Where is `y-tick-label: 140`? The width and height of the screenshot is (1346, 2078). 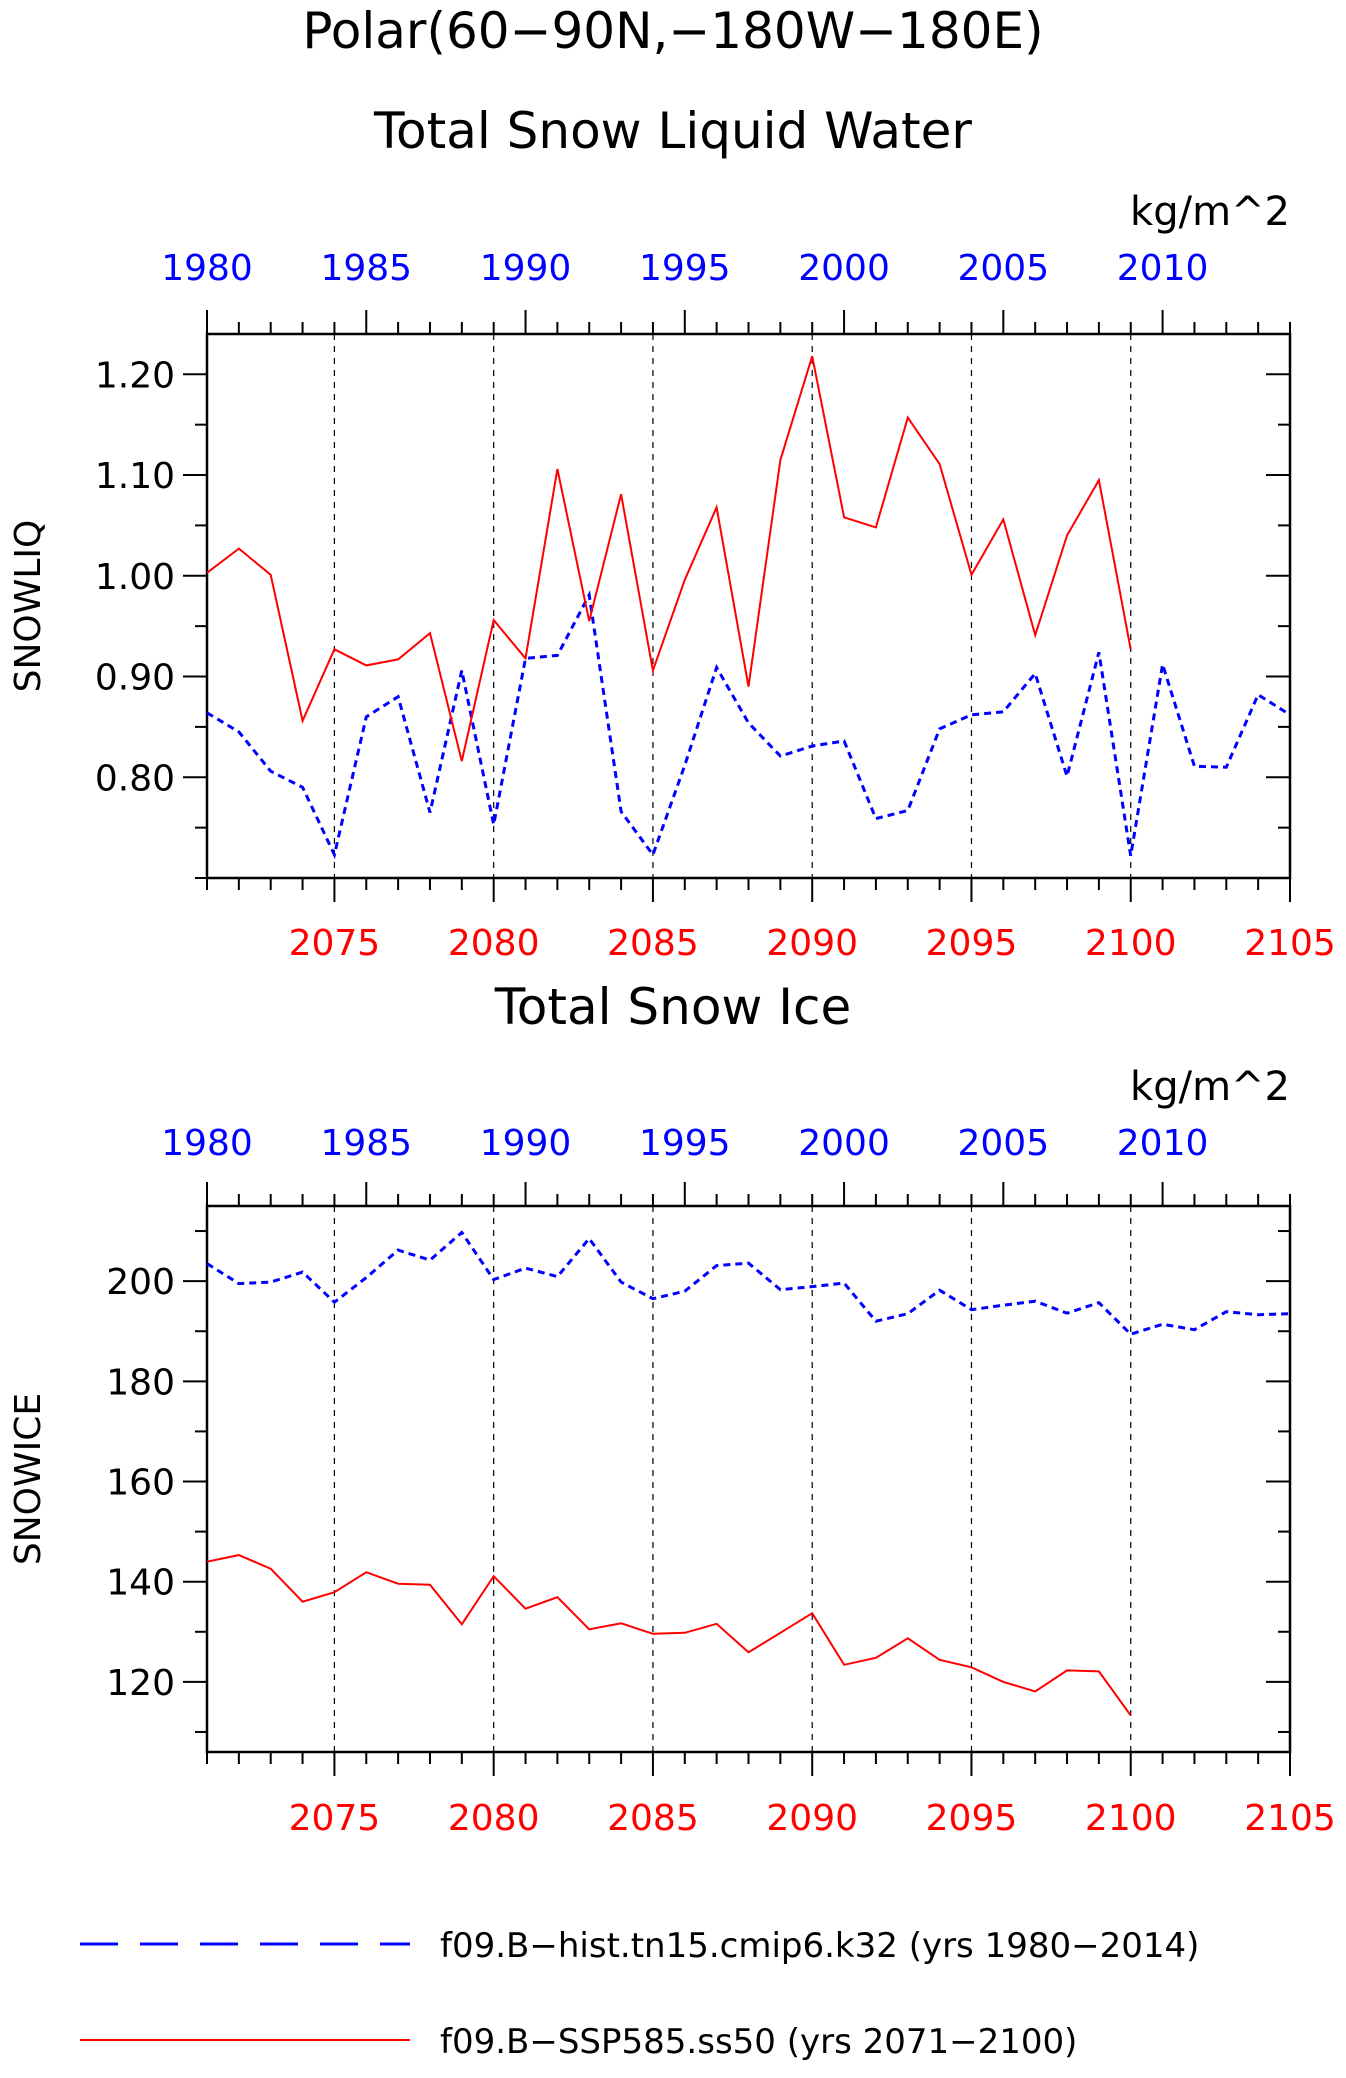
y-tick-label: 140 is located at coordinates (140, 1583).